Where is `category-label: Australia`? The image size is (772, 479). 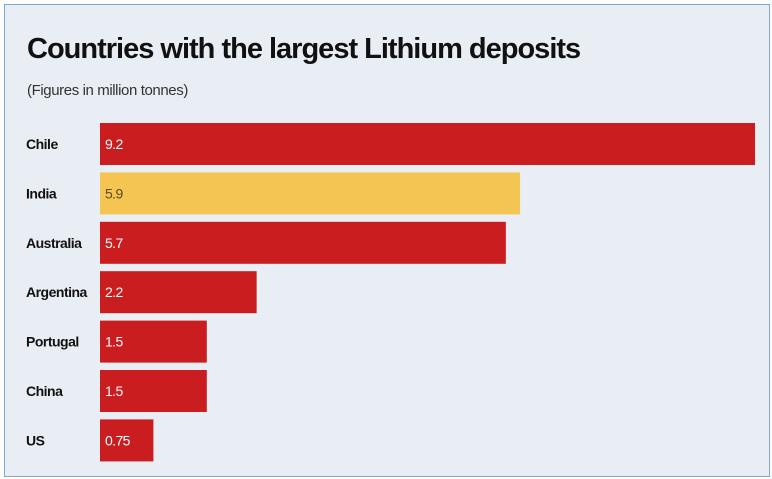 category-label: Australia is located at coordinates (54, 243).